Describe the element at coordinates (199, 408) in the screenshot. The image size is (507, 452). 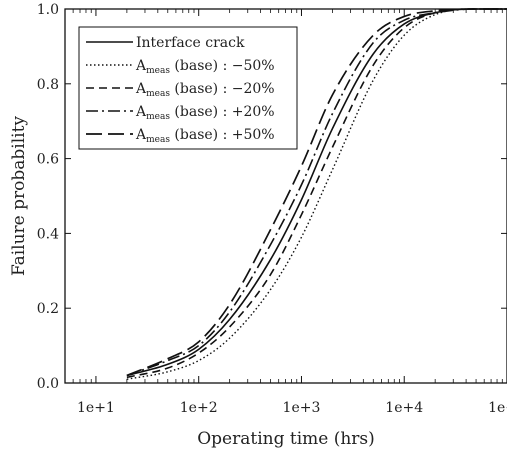
I see `x-tick-label: 1e+2` at that location.